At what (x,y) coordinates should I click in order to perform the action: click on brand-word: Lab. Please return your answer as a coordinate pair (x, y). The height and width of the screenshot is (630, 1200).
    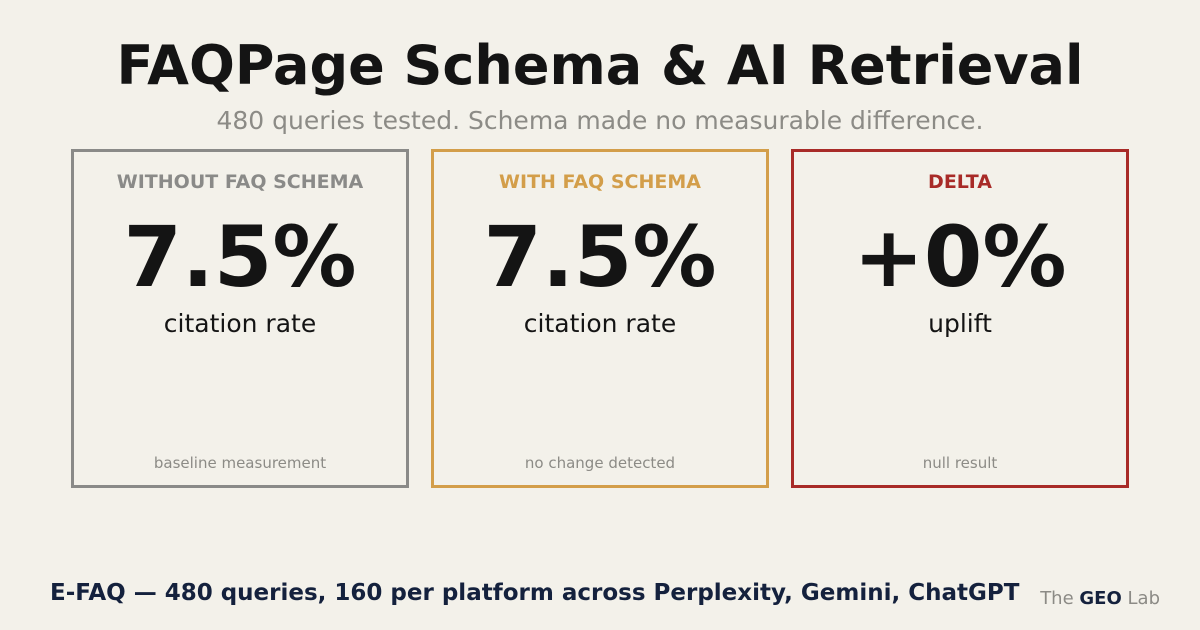
    Looking at the image, I should click on (1143, 598).